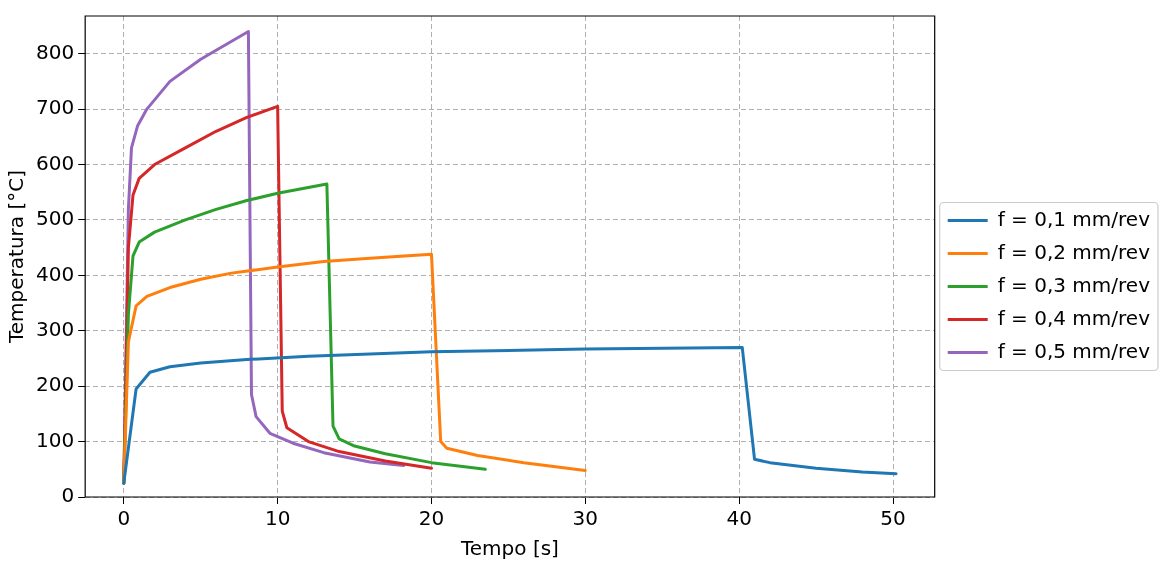 This screenshot has width=1164, height=566. I want to click on legend-label: f = 0,3 mm/rev, so click(1074, 284).